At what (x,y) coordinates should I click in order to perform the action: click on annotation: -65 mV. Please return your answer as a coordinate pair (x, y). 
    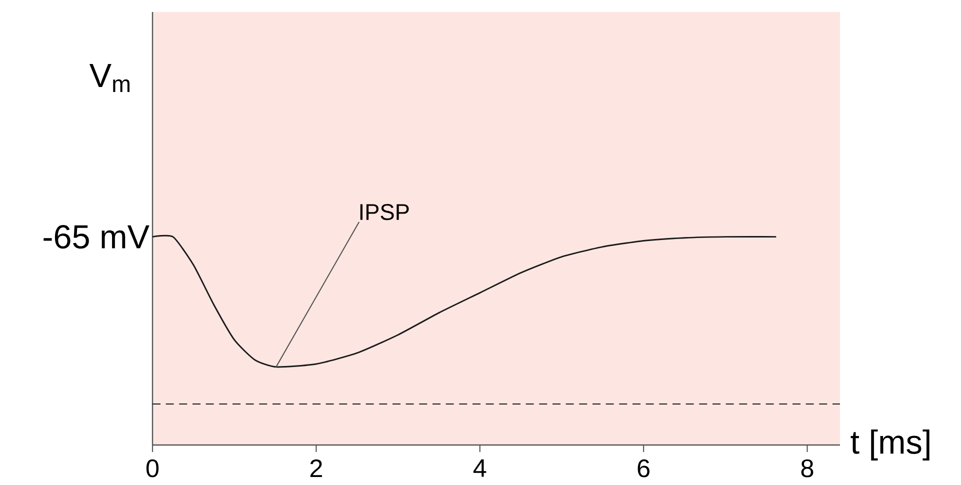
    Looking at the image, I should click on (97, 237).